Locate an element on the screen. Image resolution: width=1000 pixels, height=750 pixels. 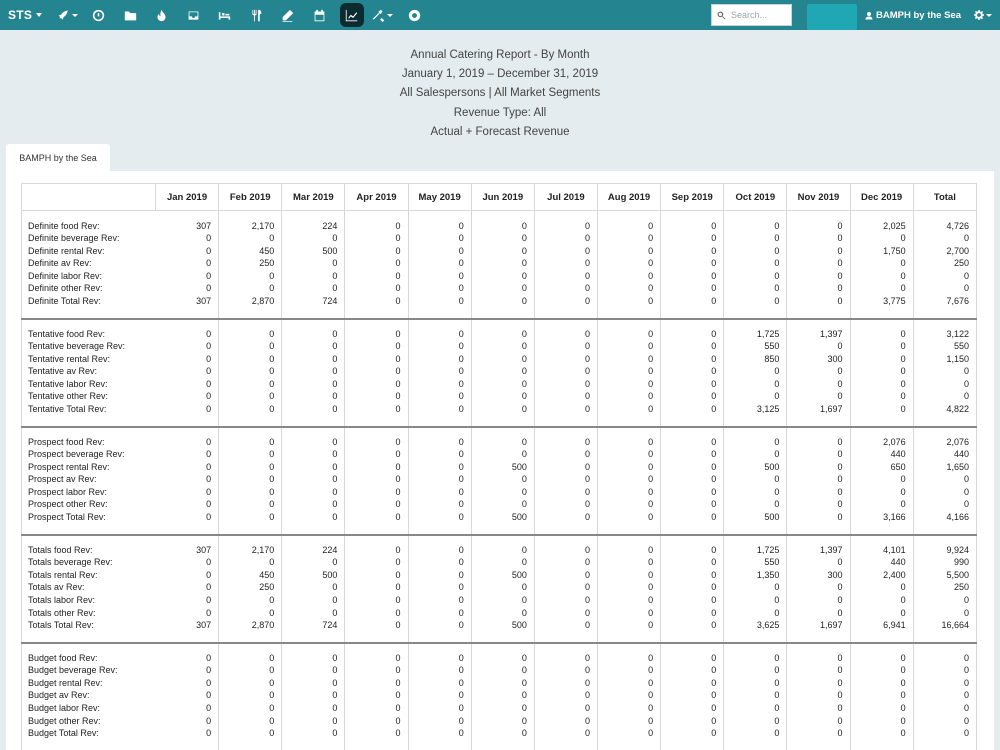
month-value-cell: 1,350 is located at coordinates (755, 575).